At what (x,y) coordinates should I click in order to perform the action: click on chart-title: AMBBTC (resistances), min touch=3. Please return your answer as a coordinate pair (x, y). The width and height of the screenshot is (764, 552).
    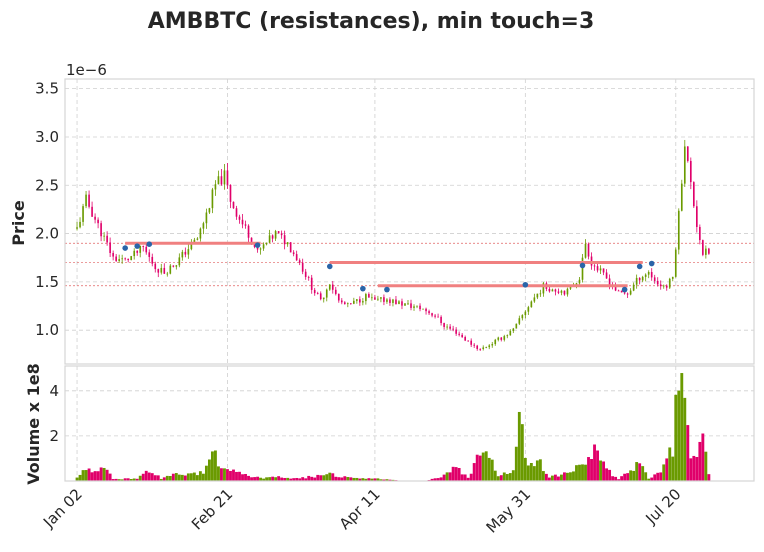
    Looking at the image, I should click on (371, 21).